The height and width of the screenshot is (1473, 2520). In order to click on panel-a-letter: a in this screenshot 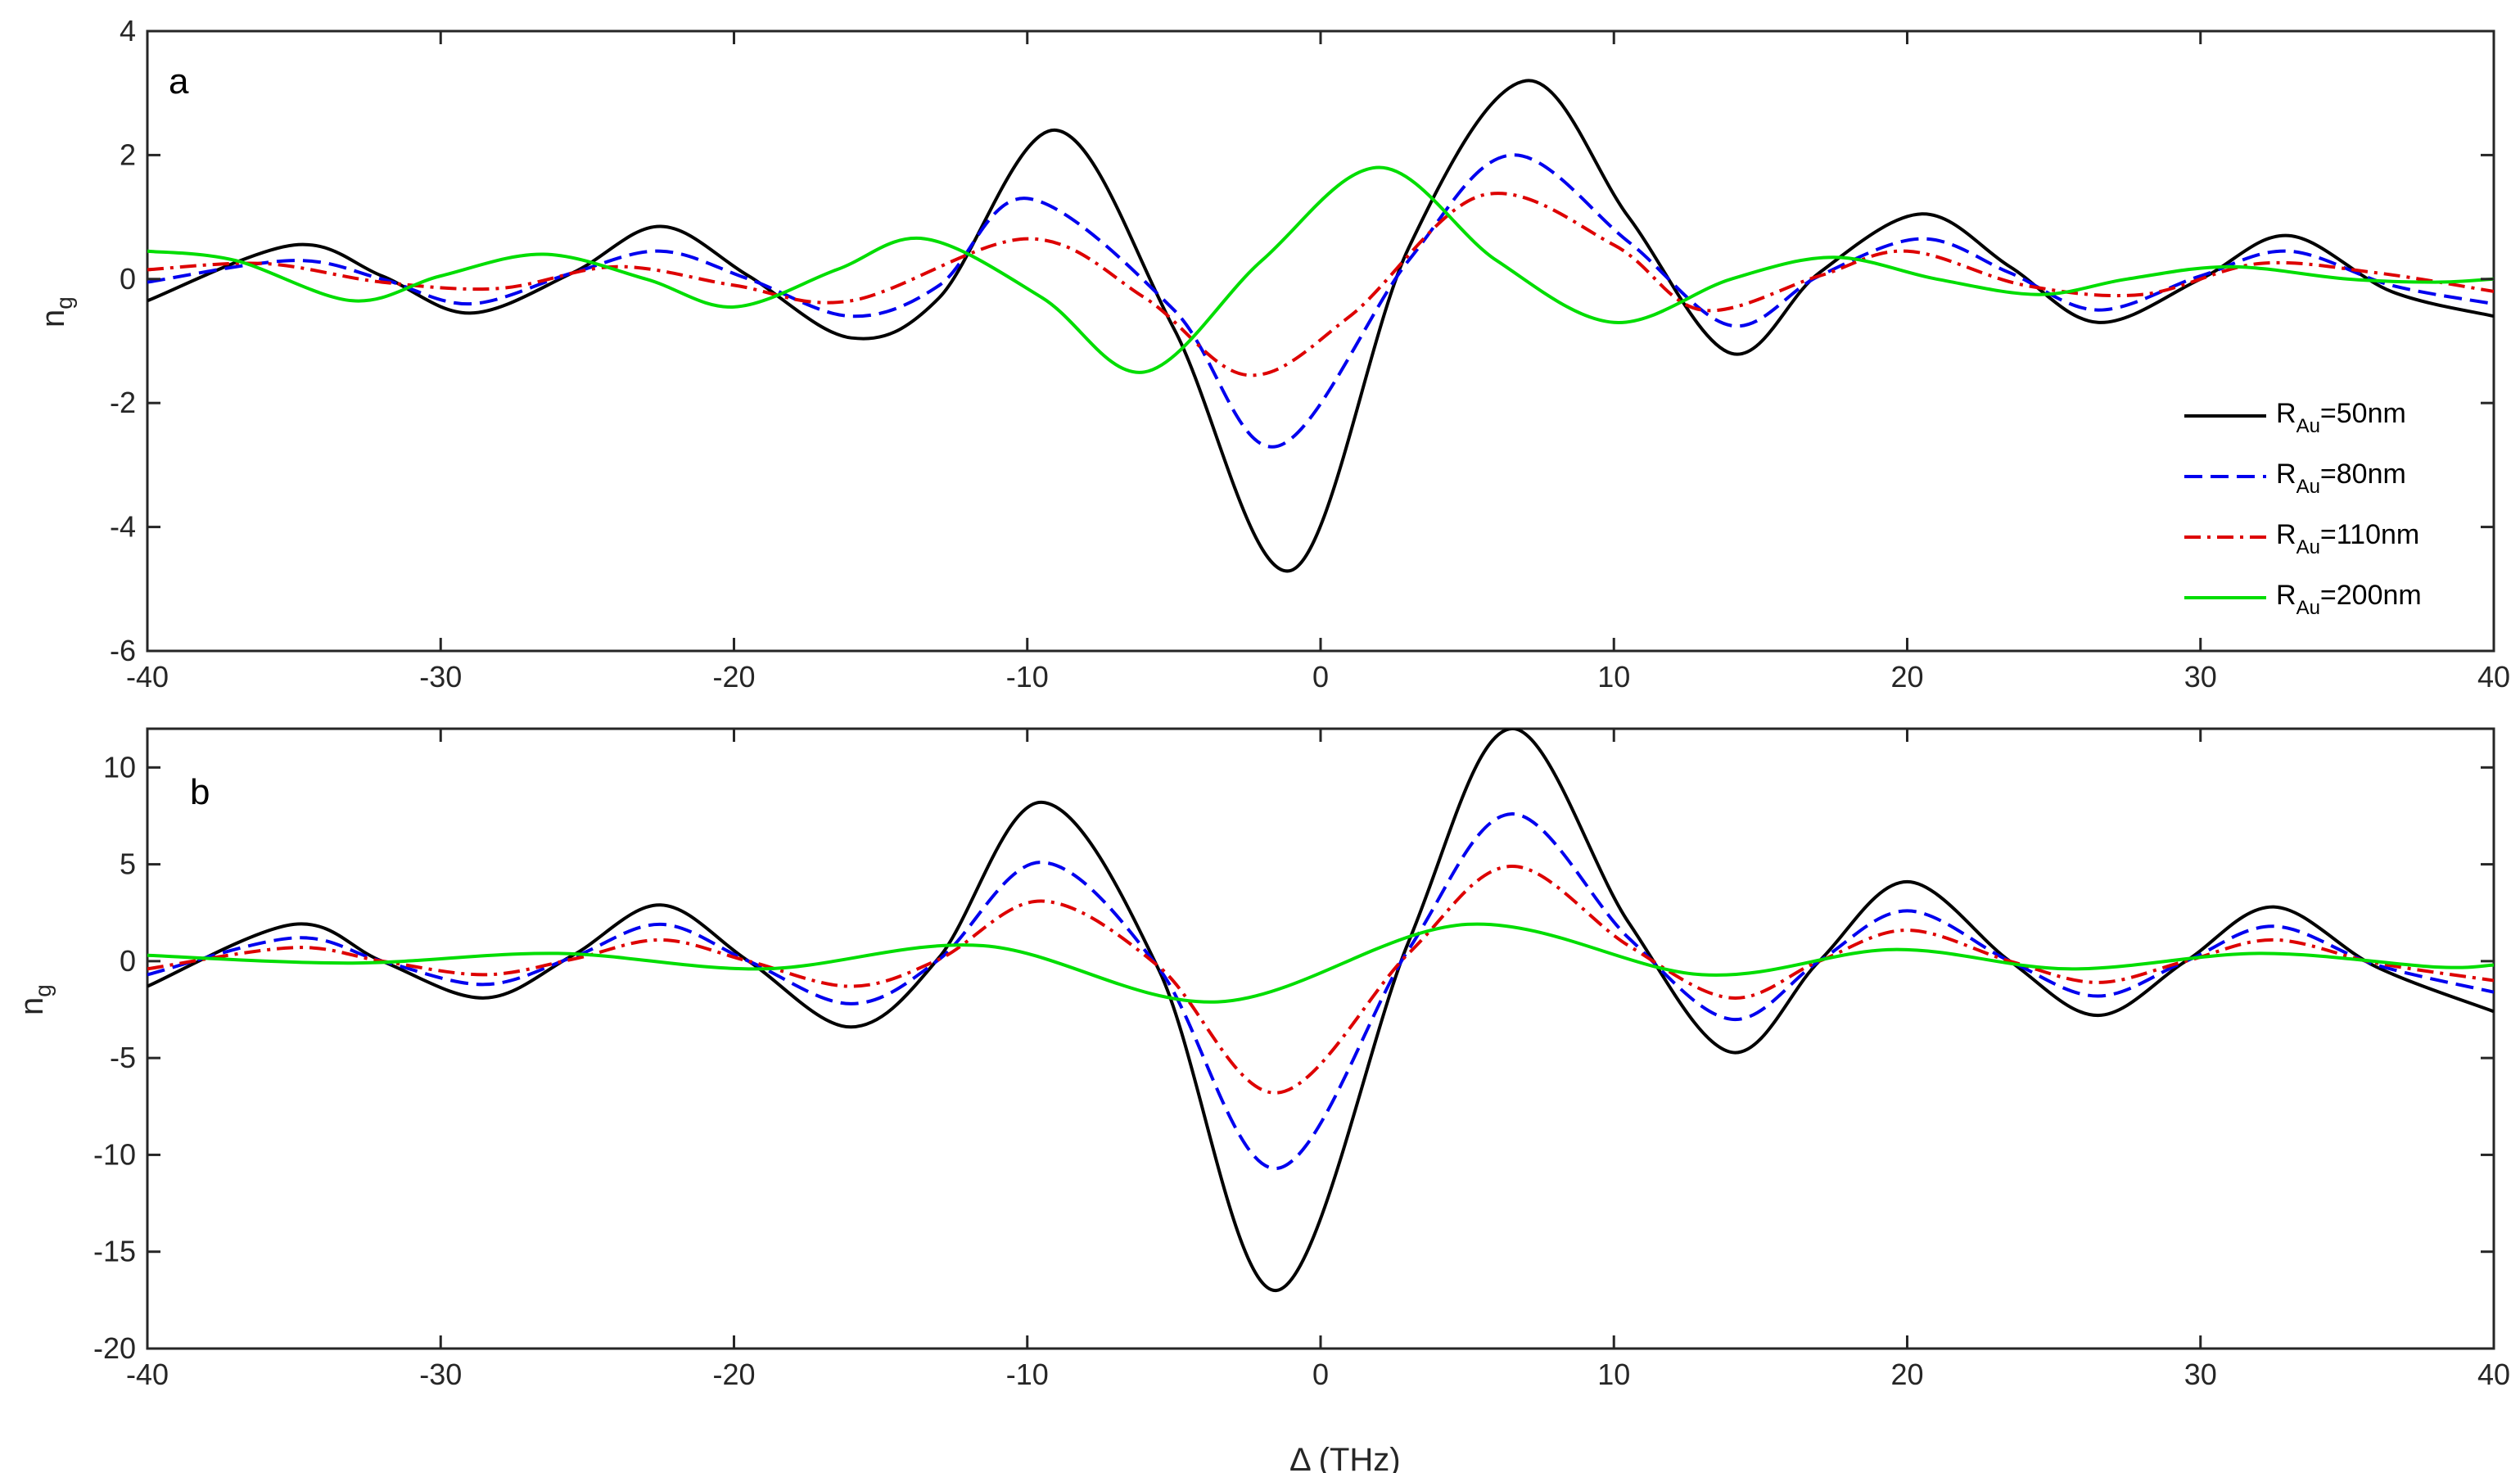, I will do `click(179, 81)`.